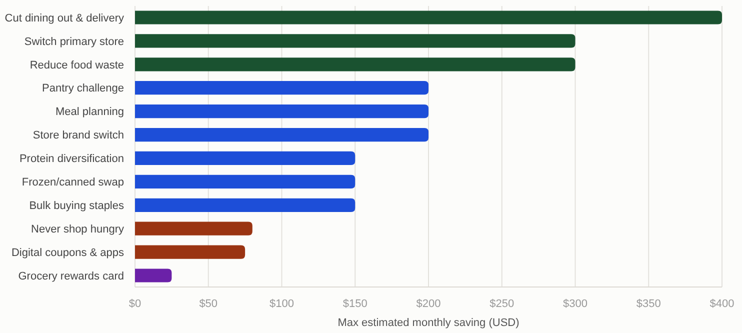 The width and height of the screenshot is (742, 333). What do you see at coordinates (71, 159) in the screenshot?
I see `y-tick-label: Protein diversification` at bounding box center [71, 159].